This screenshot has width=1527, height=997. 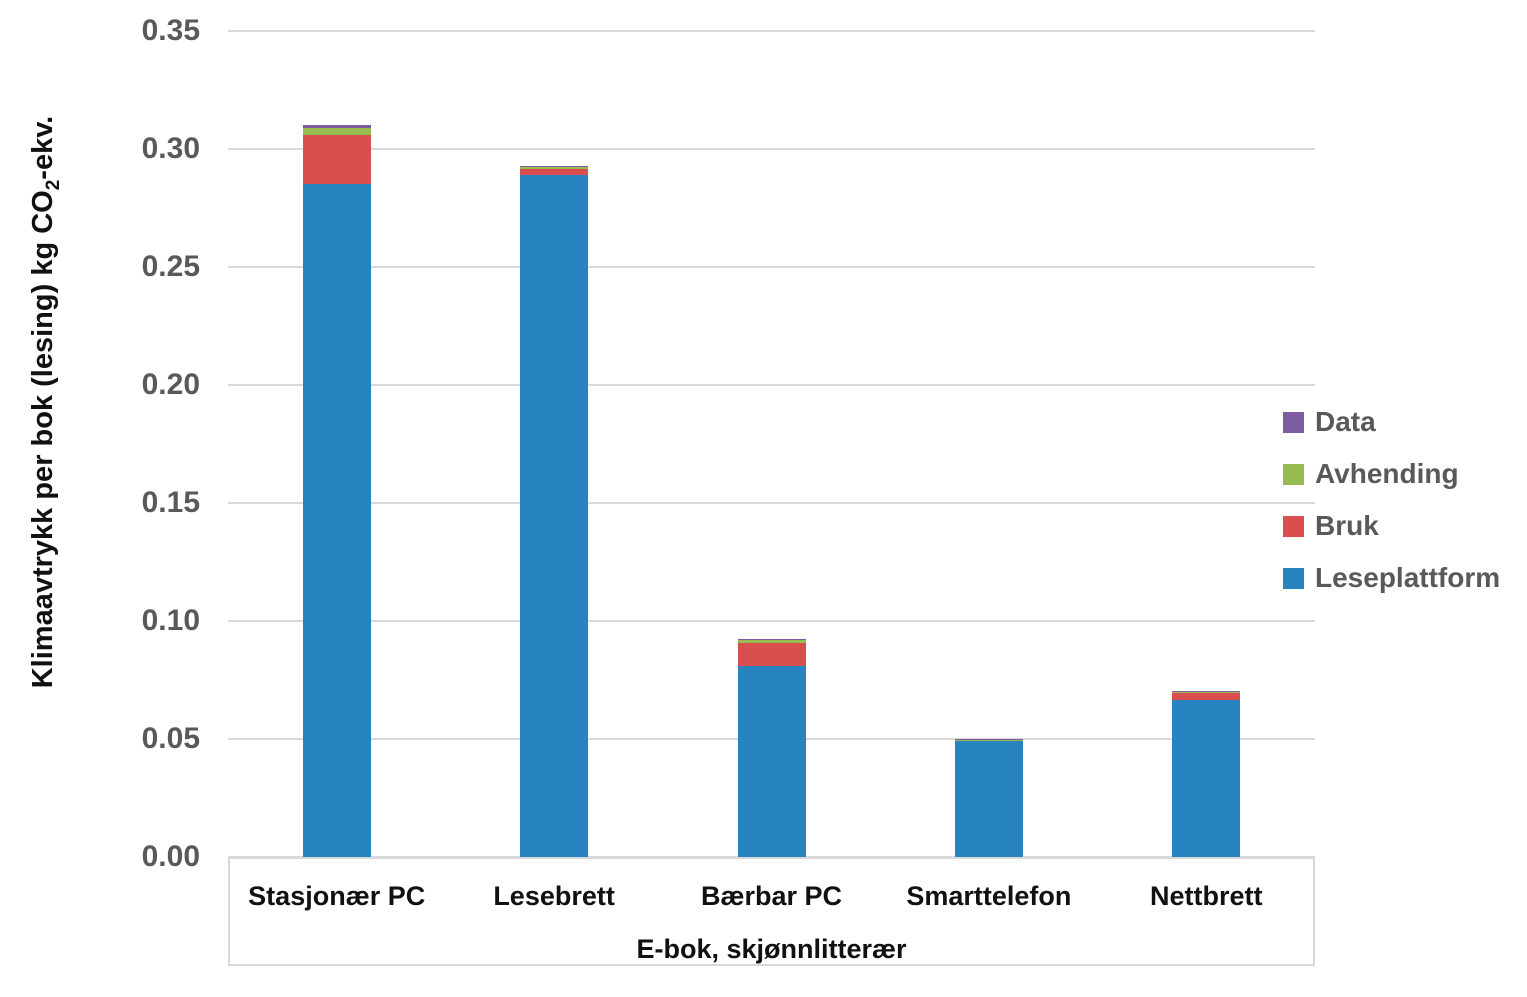 What do you see at coordinates (989, 896) in the screenshot?
I see `x-category-label: Smarttelefon` at bounding box center [989, 896].